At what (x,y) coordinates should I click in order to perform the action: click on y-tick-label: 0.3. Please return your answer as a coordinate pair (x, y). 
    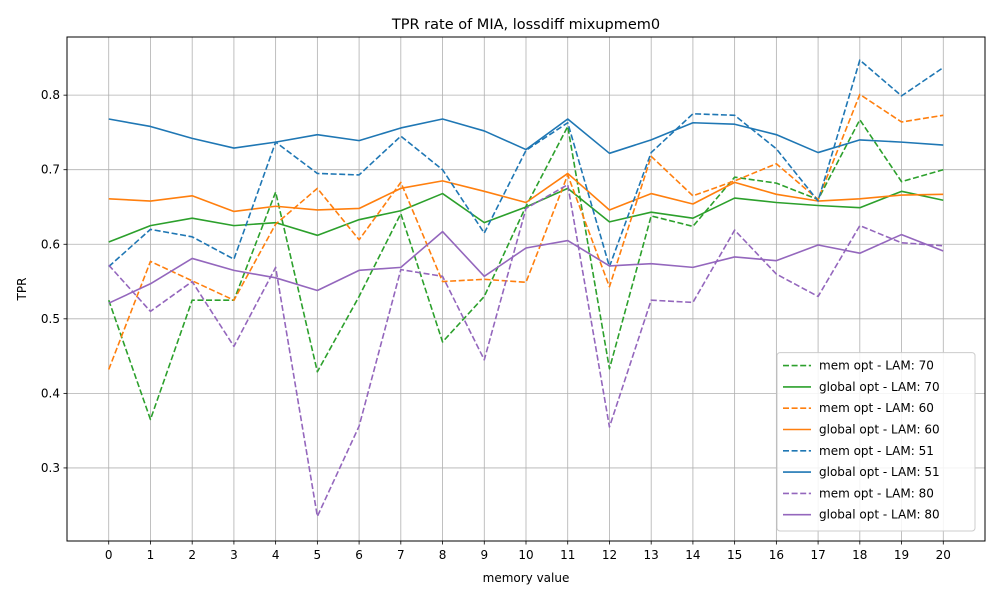
    Looking at the image, I should click on (50, 468).